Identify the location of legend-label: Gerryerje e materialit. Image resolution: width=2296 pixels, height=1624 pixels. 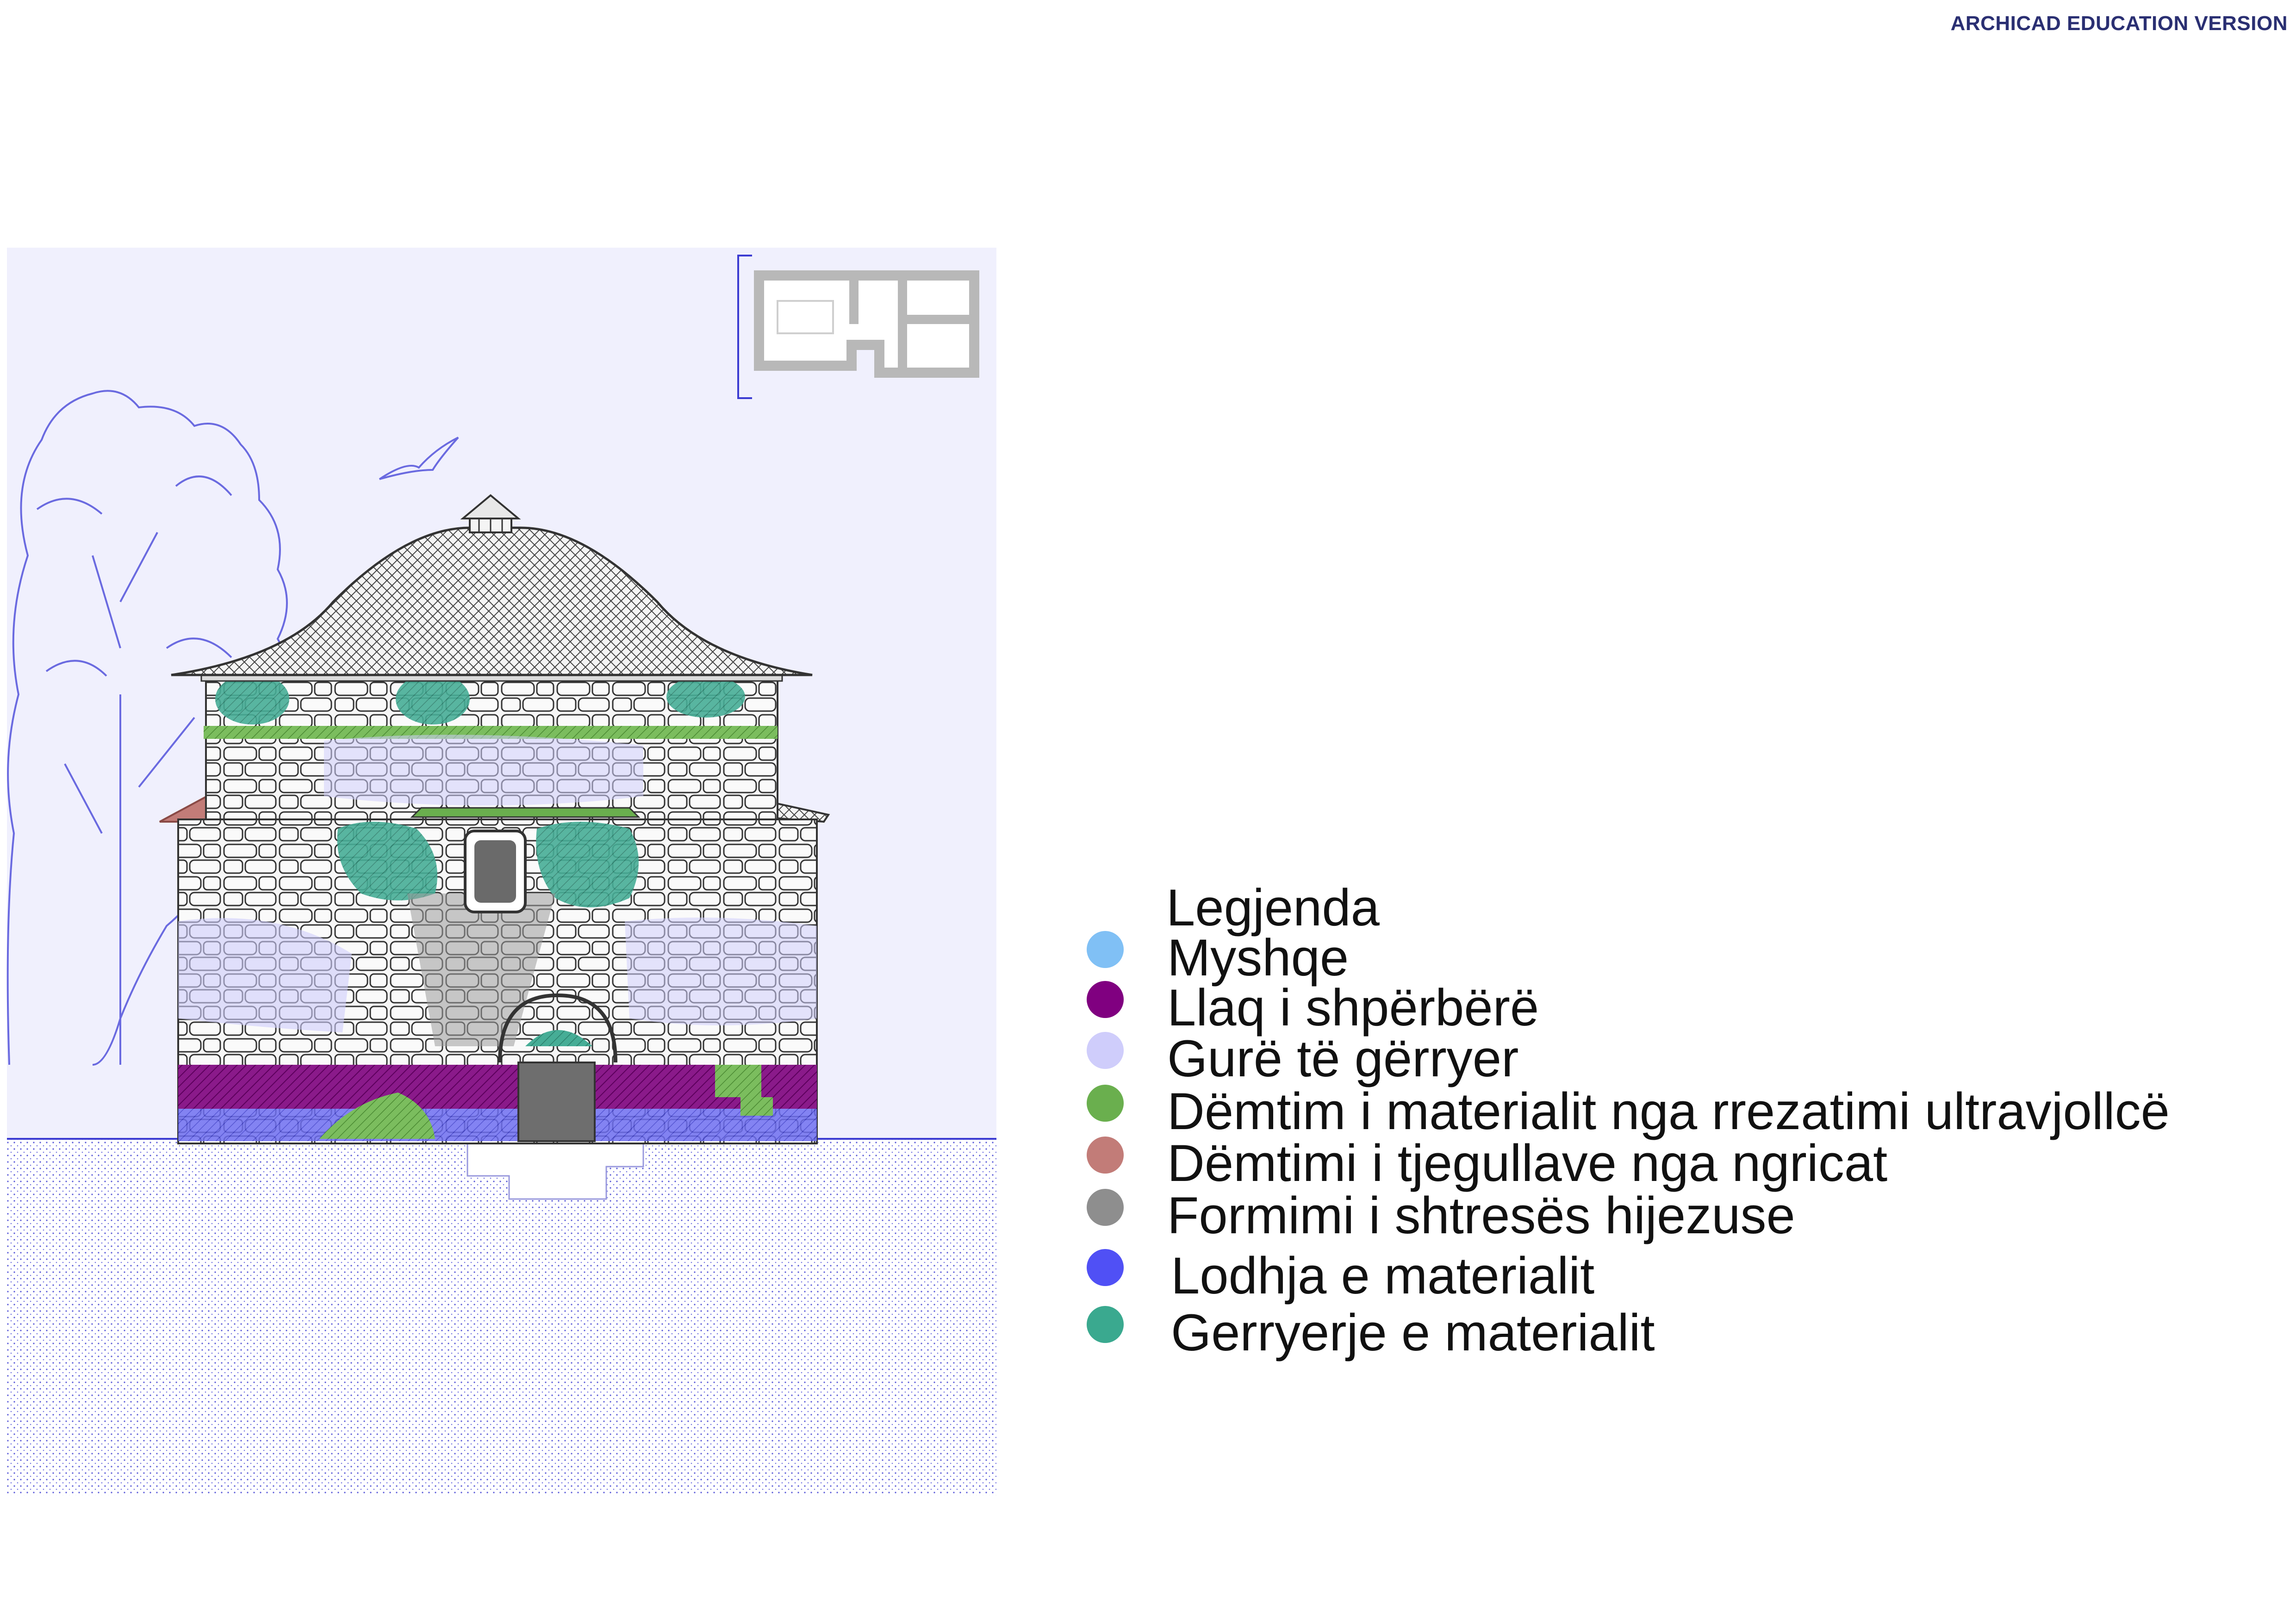
(1413, 1333).